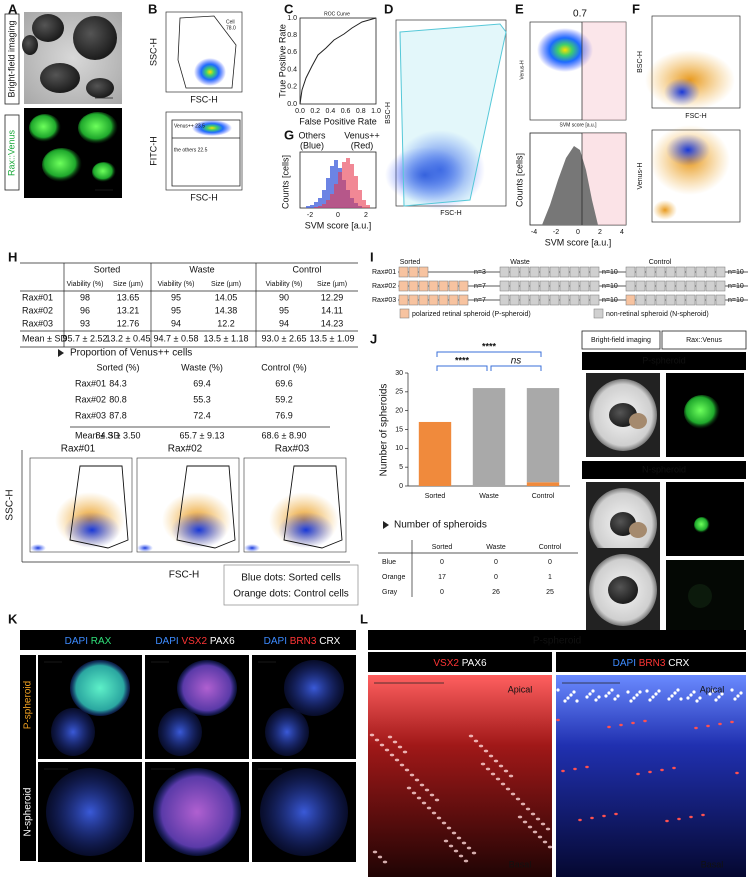 Image resolution: width=748 pixels, height=882 pixels. What do you see at coordinates (176, 338) in the screenshot?
I see `table-cell: 94.7 ± 0.58` at bounding box center [176, 338].